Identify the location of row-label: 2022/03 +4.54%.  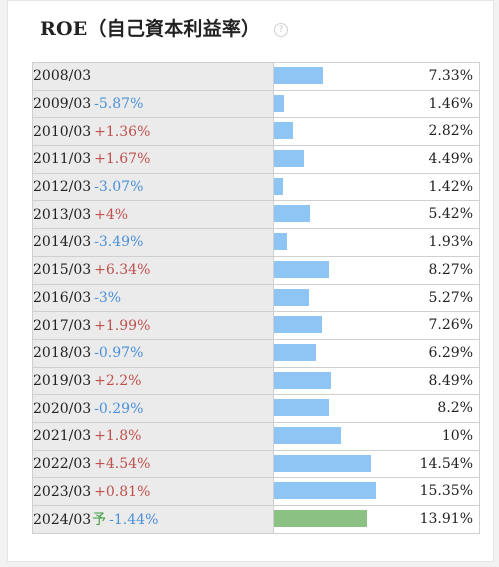
(153, 464).